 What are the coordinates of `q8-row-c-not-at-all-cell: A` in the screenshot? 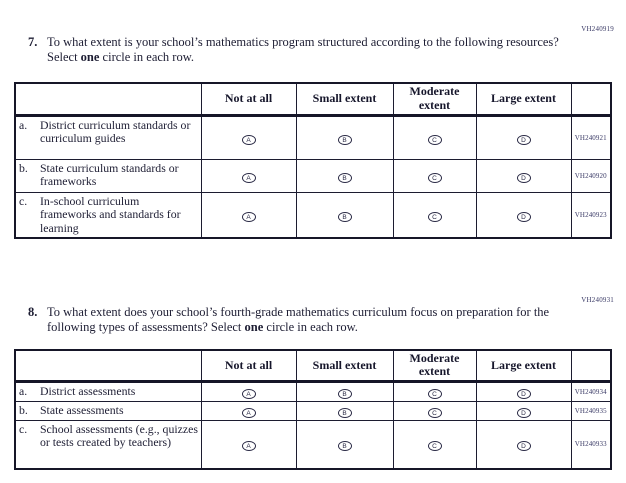 It's located at (248, 444).